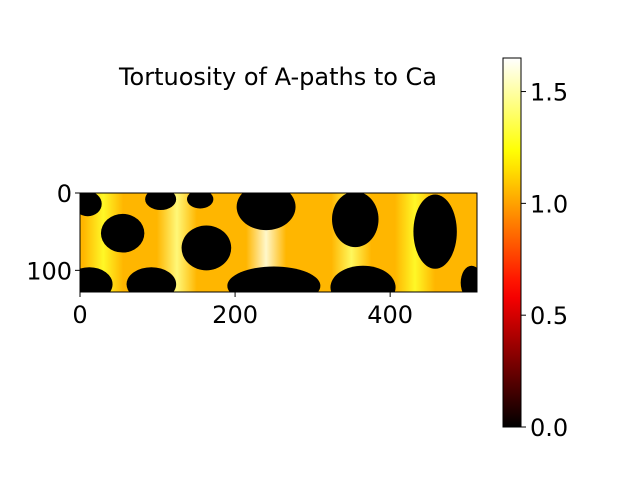  I want to click on x-axis: 0 200 400, so click(242, 310).